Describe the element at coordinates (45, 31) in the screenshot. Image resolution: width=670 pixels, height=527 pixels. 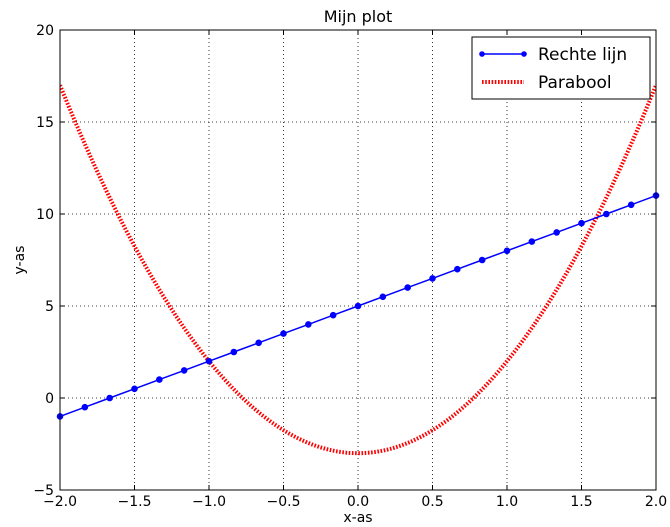
I see `y-tick-label: 20` at that location.